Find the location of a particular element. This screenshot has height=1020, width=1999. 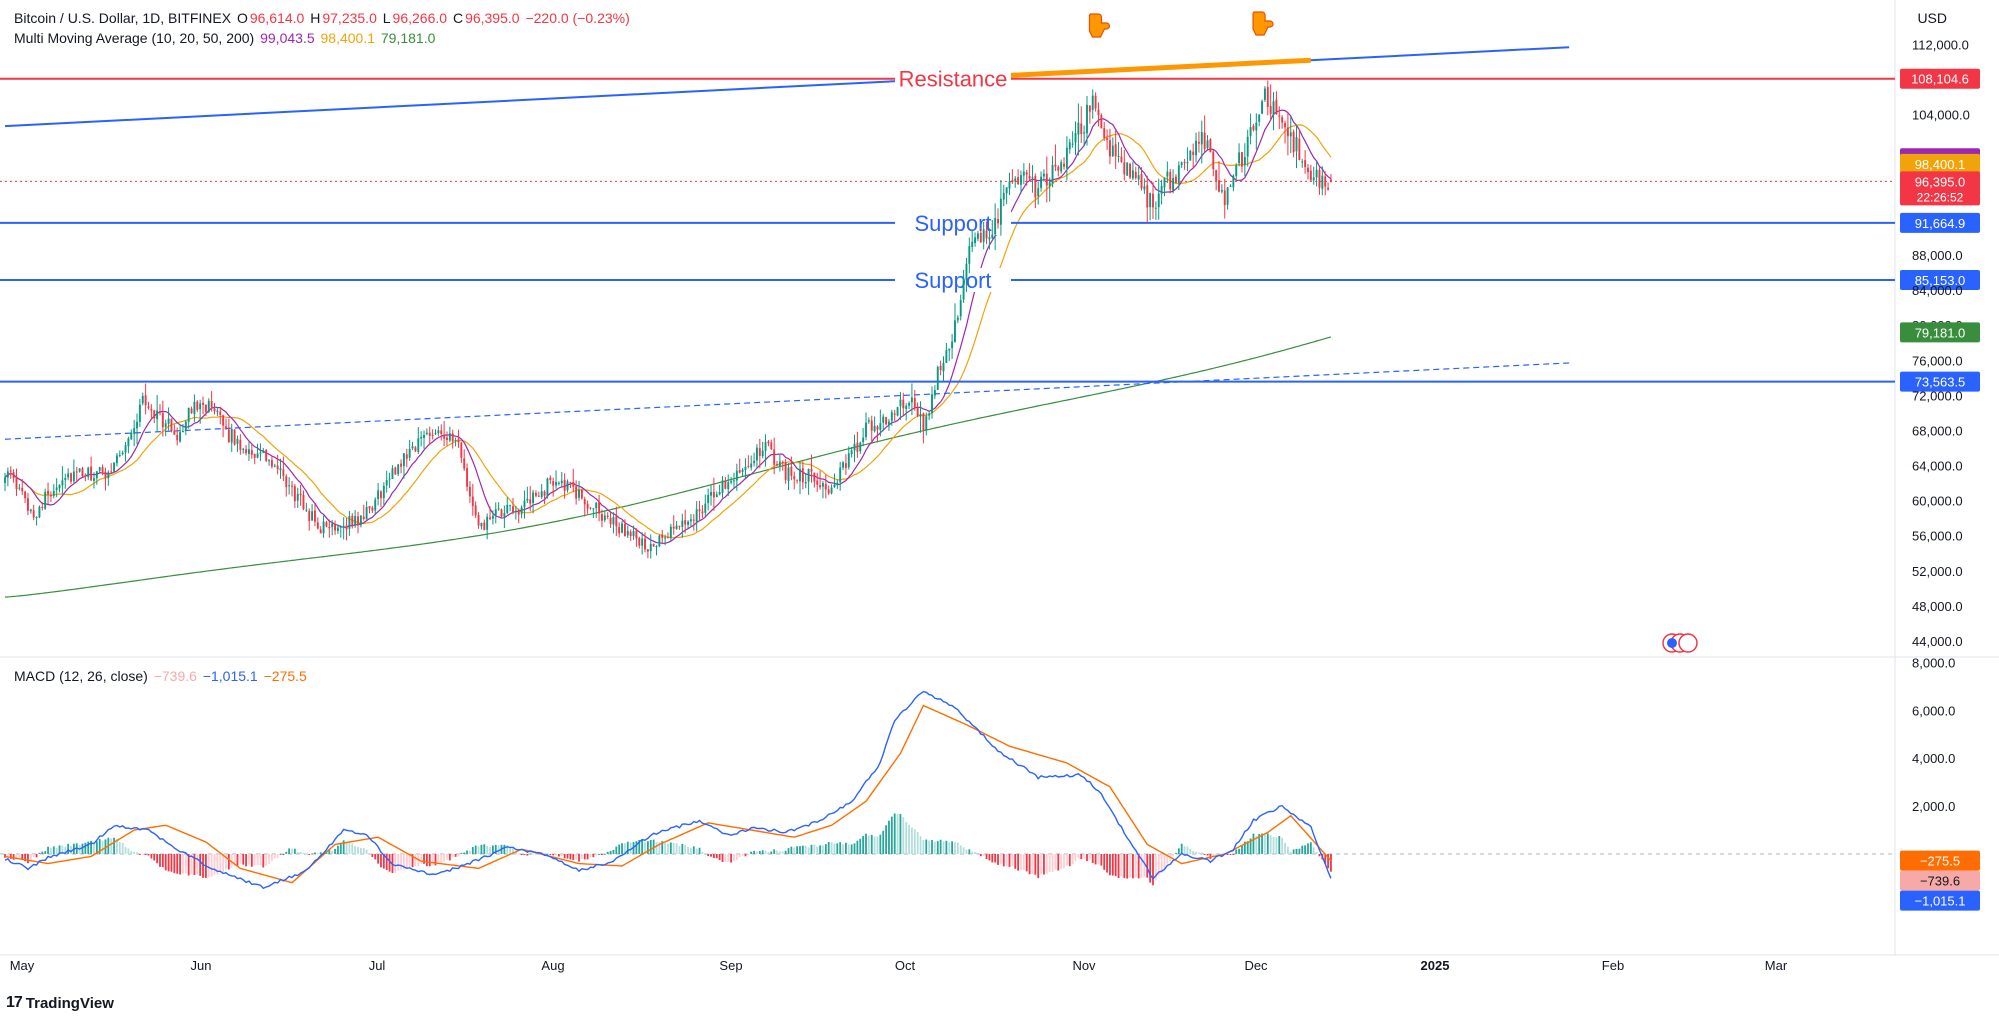

open-value: 96,614.0 is located at coordinates (277, 18).